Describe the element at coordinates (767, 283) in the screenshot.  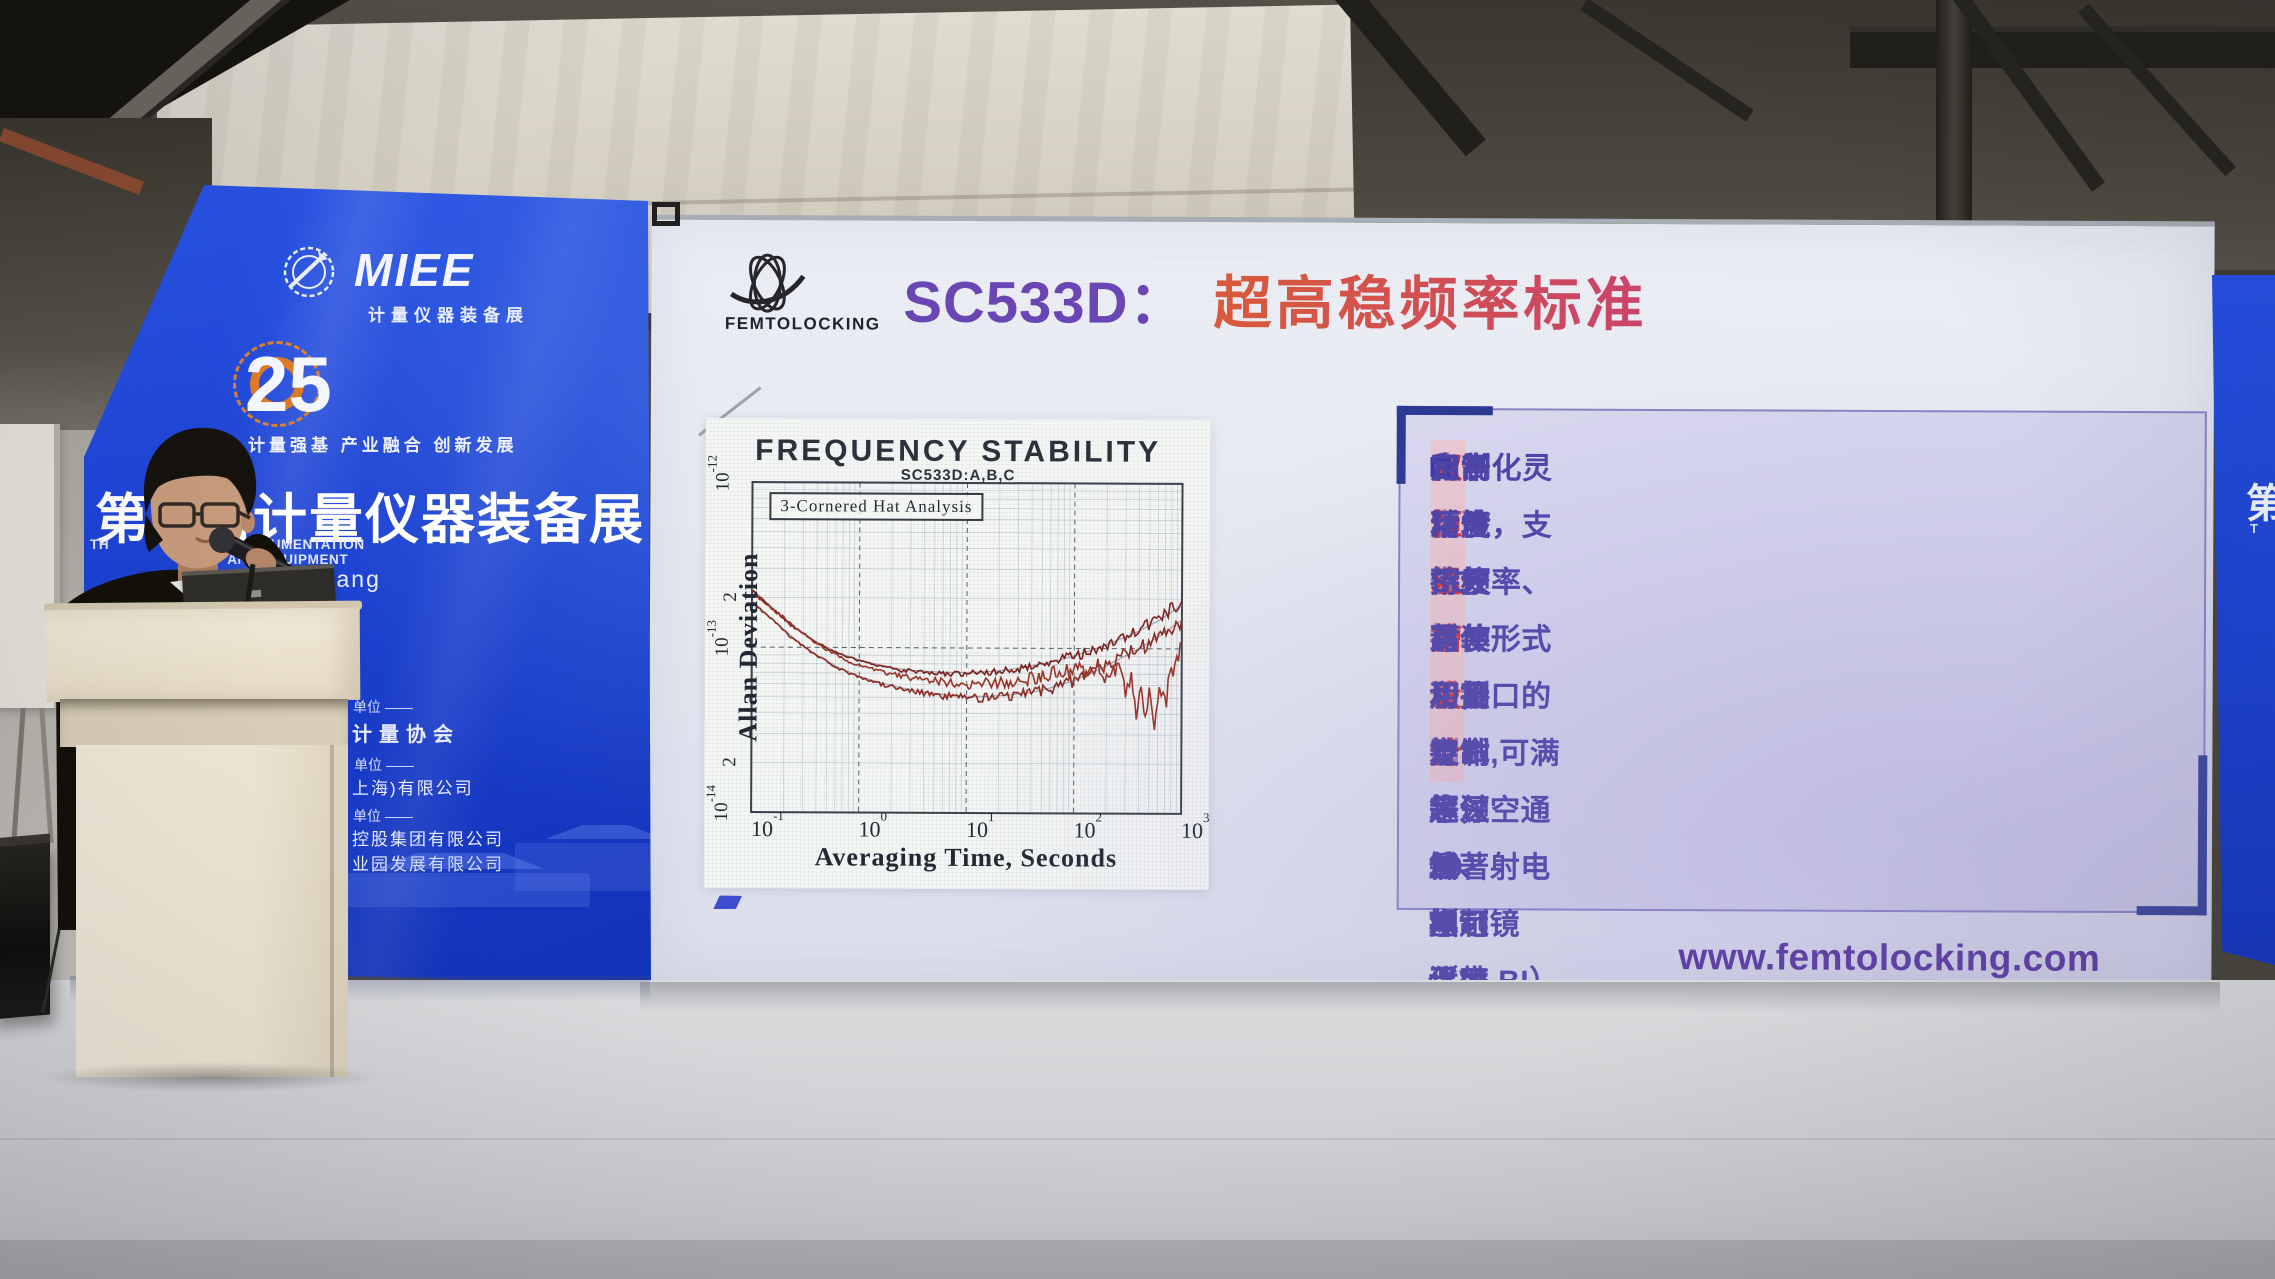
I see `femtolocking-rings-icon` at that location.